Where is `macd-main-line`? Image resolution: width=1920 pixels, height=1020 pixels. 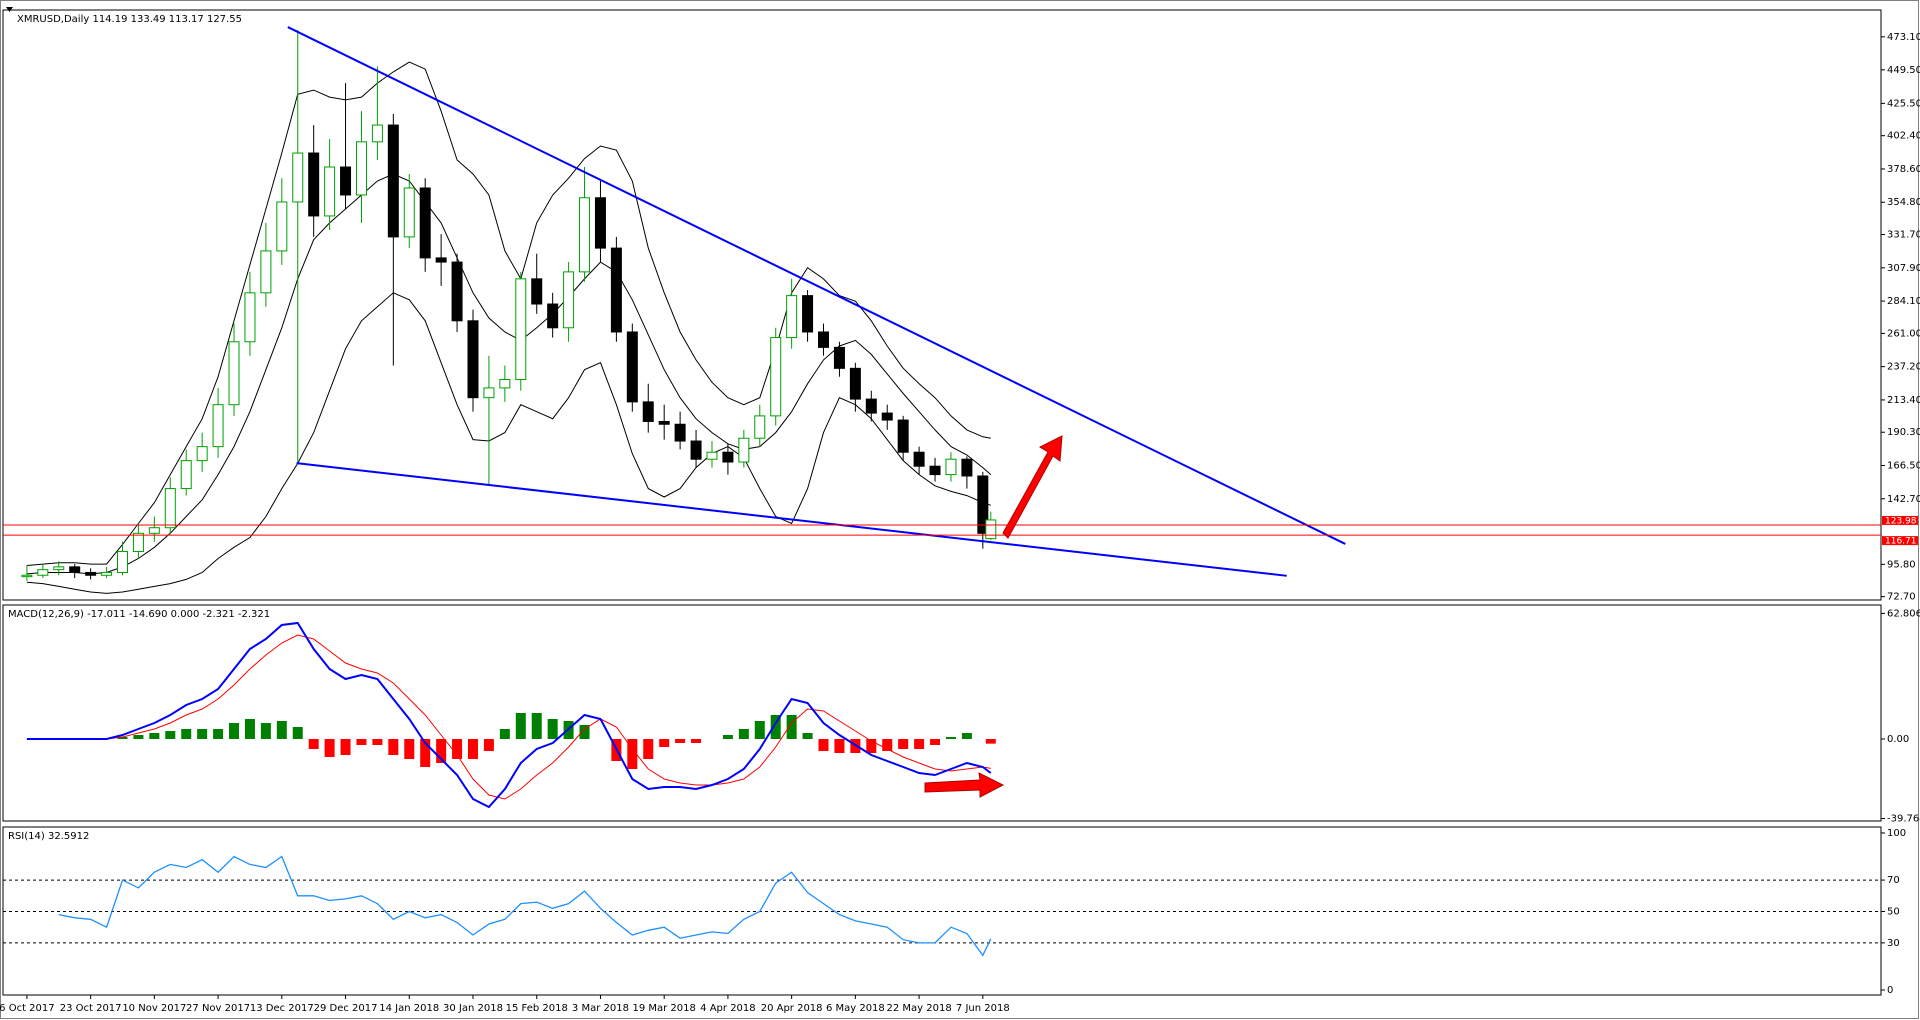
macd-main-line is located at coordinates (509, 715).